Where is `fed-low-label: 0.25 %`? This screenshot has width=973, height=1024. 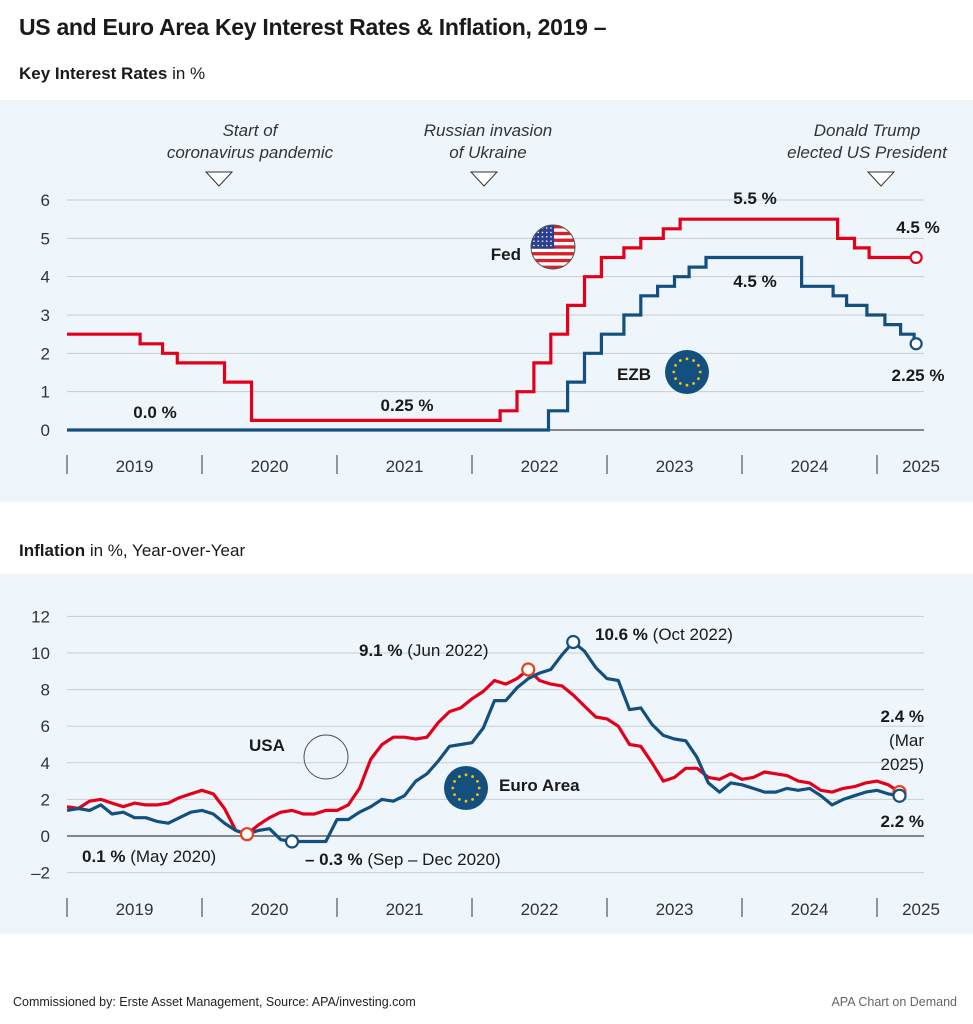 fed-low-label: 0.25 % is located at coordinates (407, 405).